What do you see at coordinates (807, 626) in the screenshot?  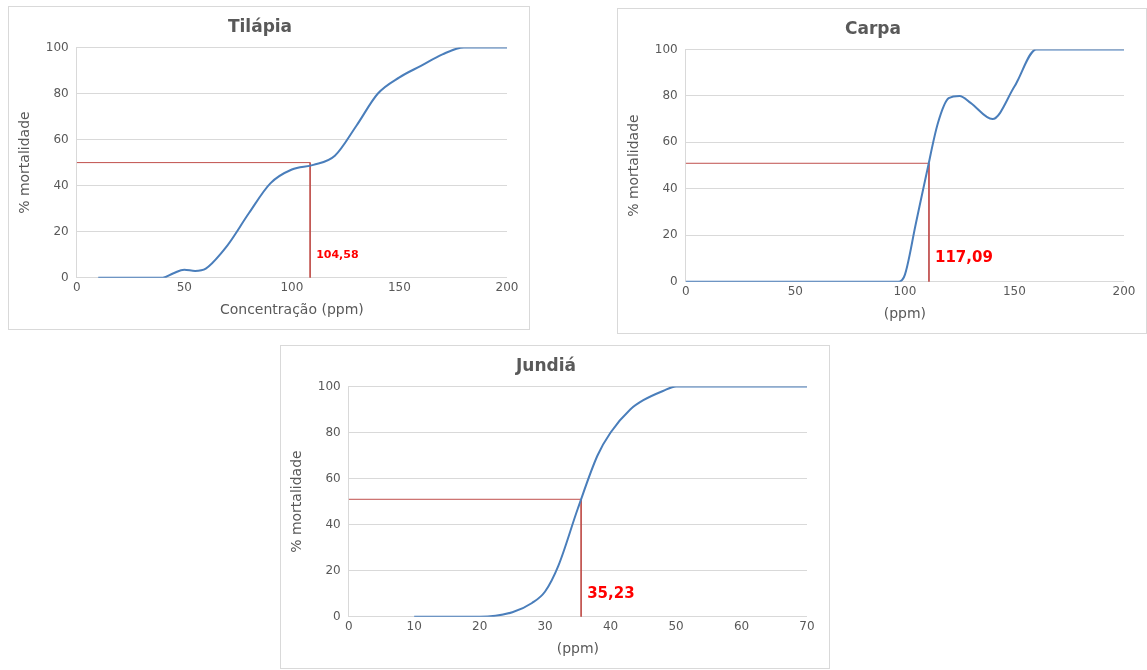 I see `x-tick-label: 70` at bounding box center [807, 626].